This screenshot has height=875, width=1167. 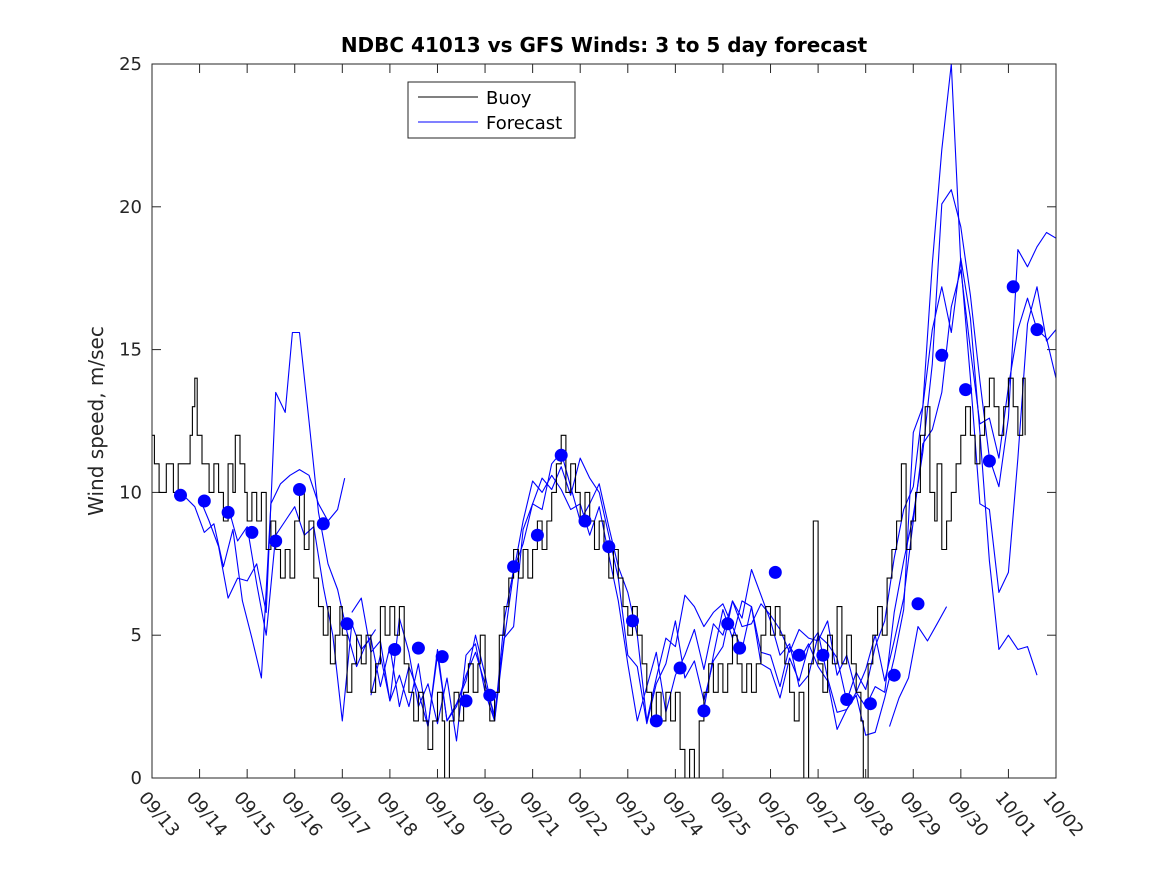 I want to click on y-tick-label-2: 10, so click(x=130, y=492).